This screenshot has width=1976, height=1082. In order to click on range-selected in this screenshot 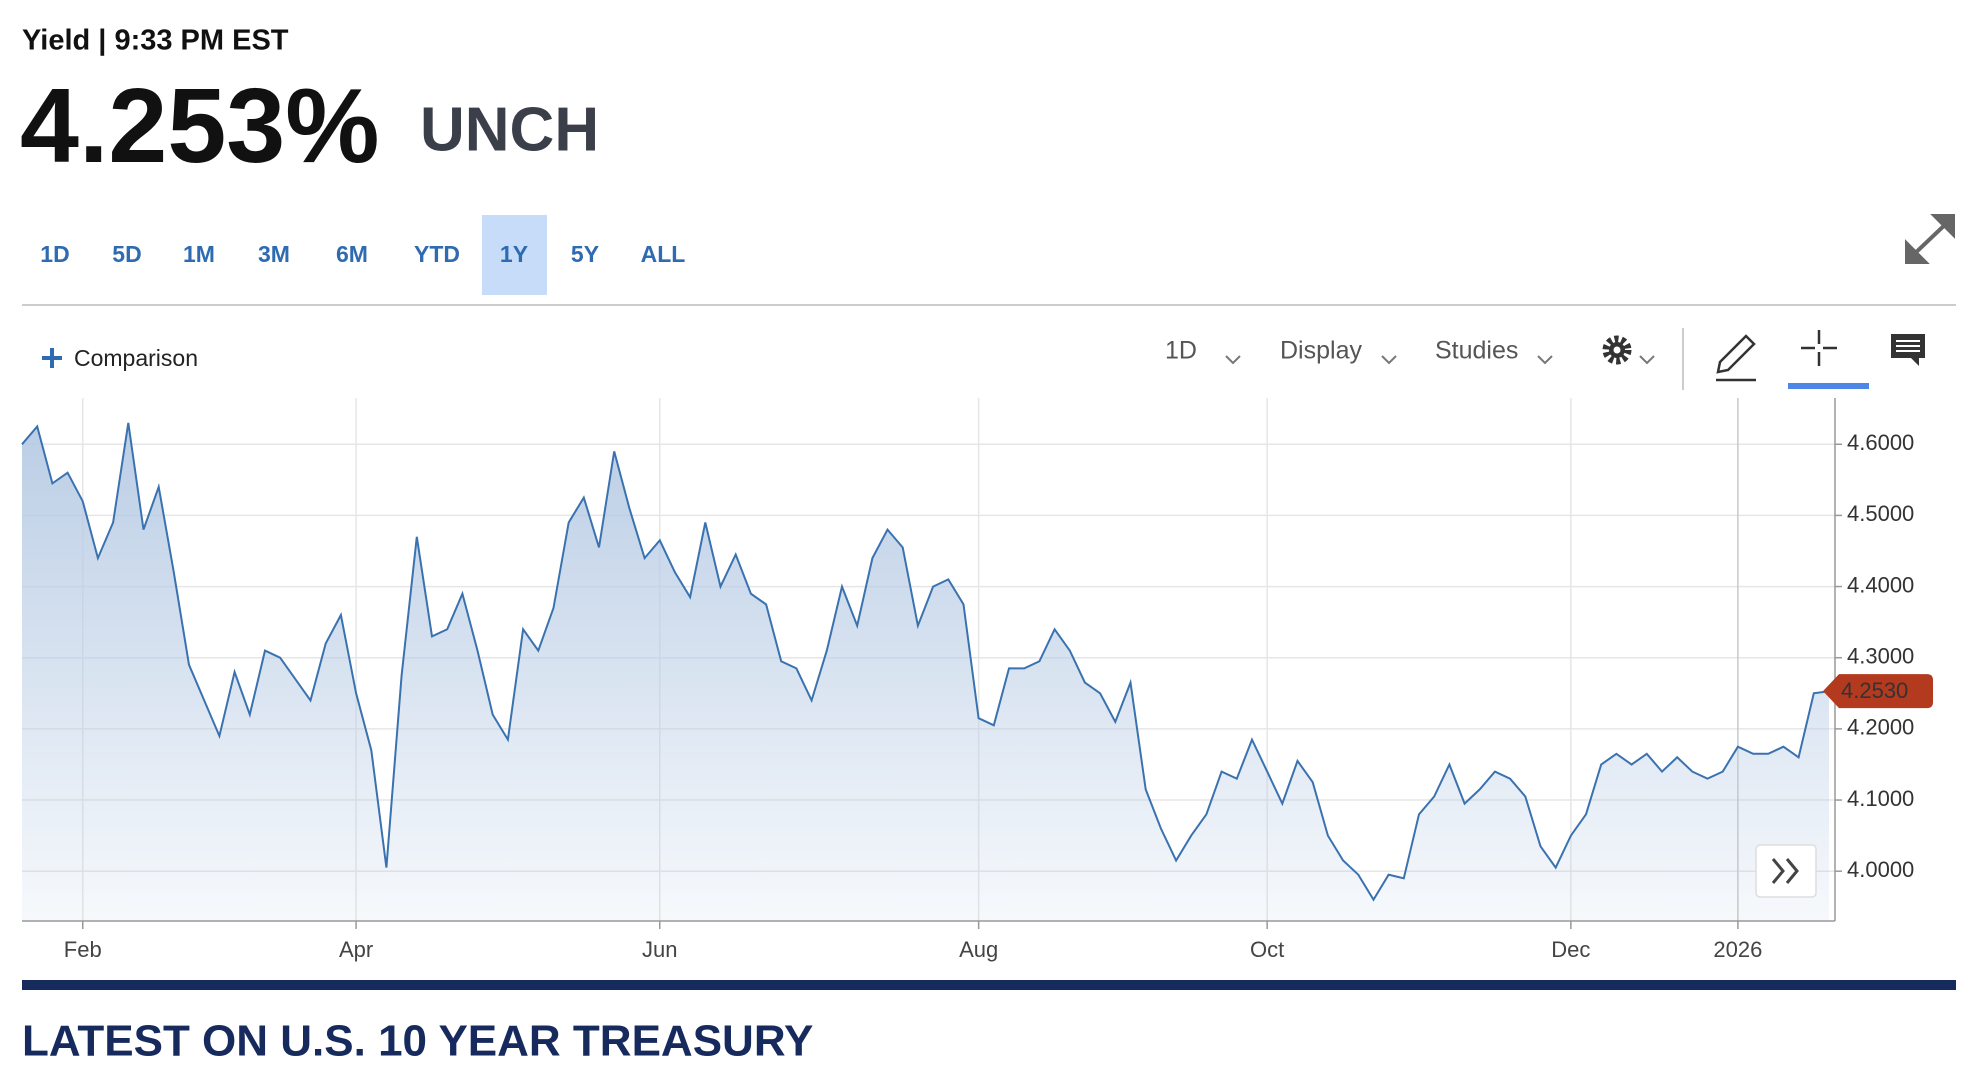, I will do `click(514, 255)`.